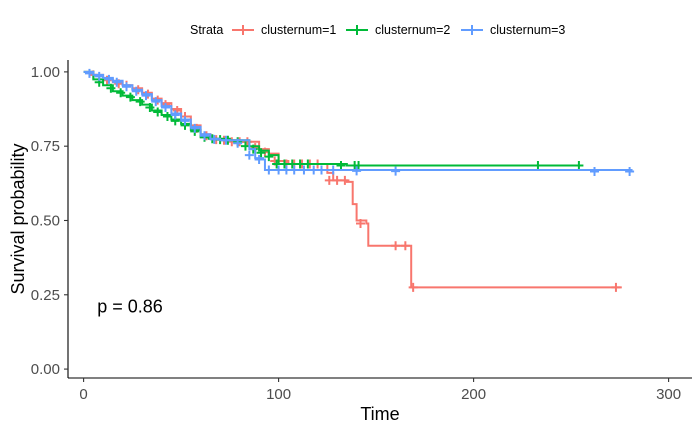  I want to click on y-tick-label: 0.75, so click(45, 146).